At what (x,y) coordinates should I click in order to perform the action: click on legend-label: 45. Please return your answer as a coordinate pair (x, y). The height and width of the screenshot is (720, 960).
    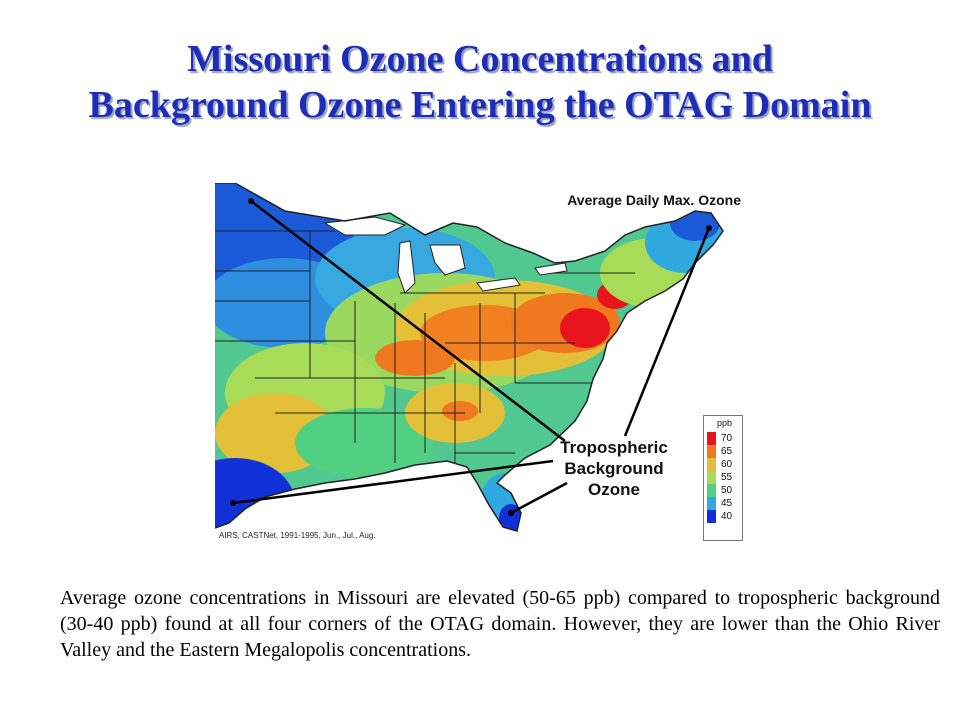
    Looking at the image, I should click on (727, 503).